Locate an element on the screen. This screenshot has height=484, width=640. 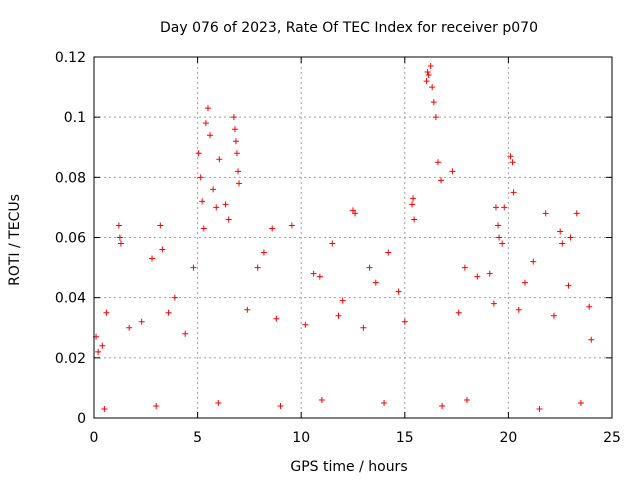
x-tick-label: 25 is located at coordinates (612, 438).